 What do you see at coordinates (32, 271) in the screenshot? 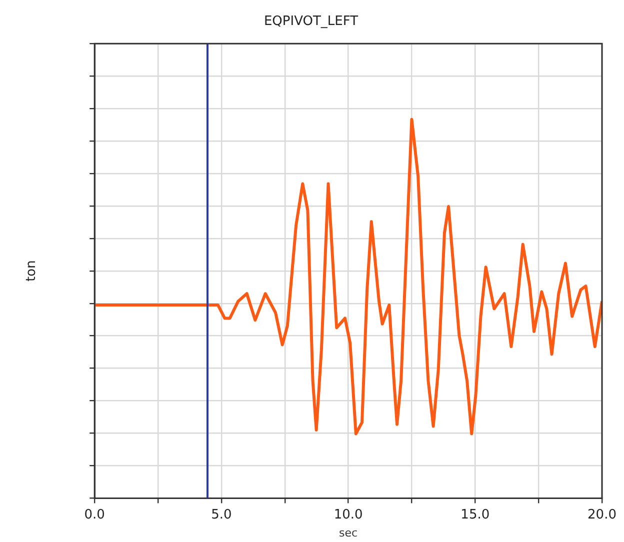
I see `y-axis-title: ton` at bounding box center [32, 271].